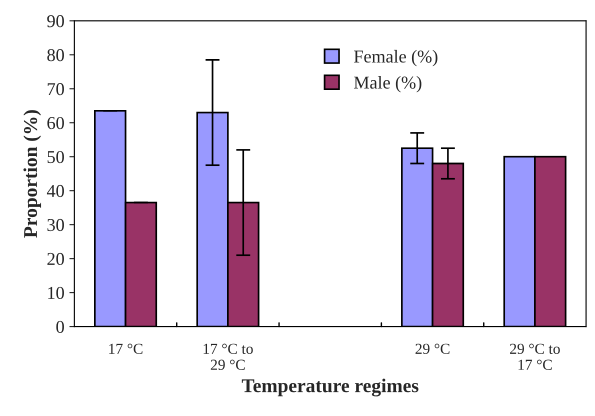 Image resolution: width=595 pixels, height=416 pixels. Describe the element at coordinates (433, 349) in the screenshot. I see `x-tick-label: 29 °C` at that location.